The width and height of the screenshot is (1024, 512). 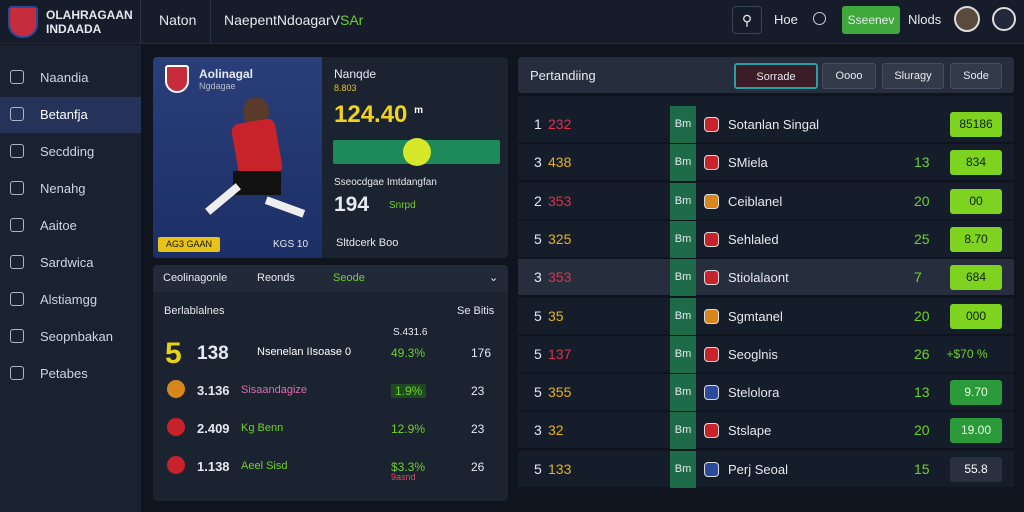 What do you see at coordinates (560, 162) in the screenshot?
I see `score: 438` at bounding box center [560, 162].